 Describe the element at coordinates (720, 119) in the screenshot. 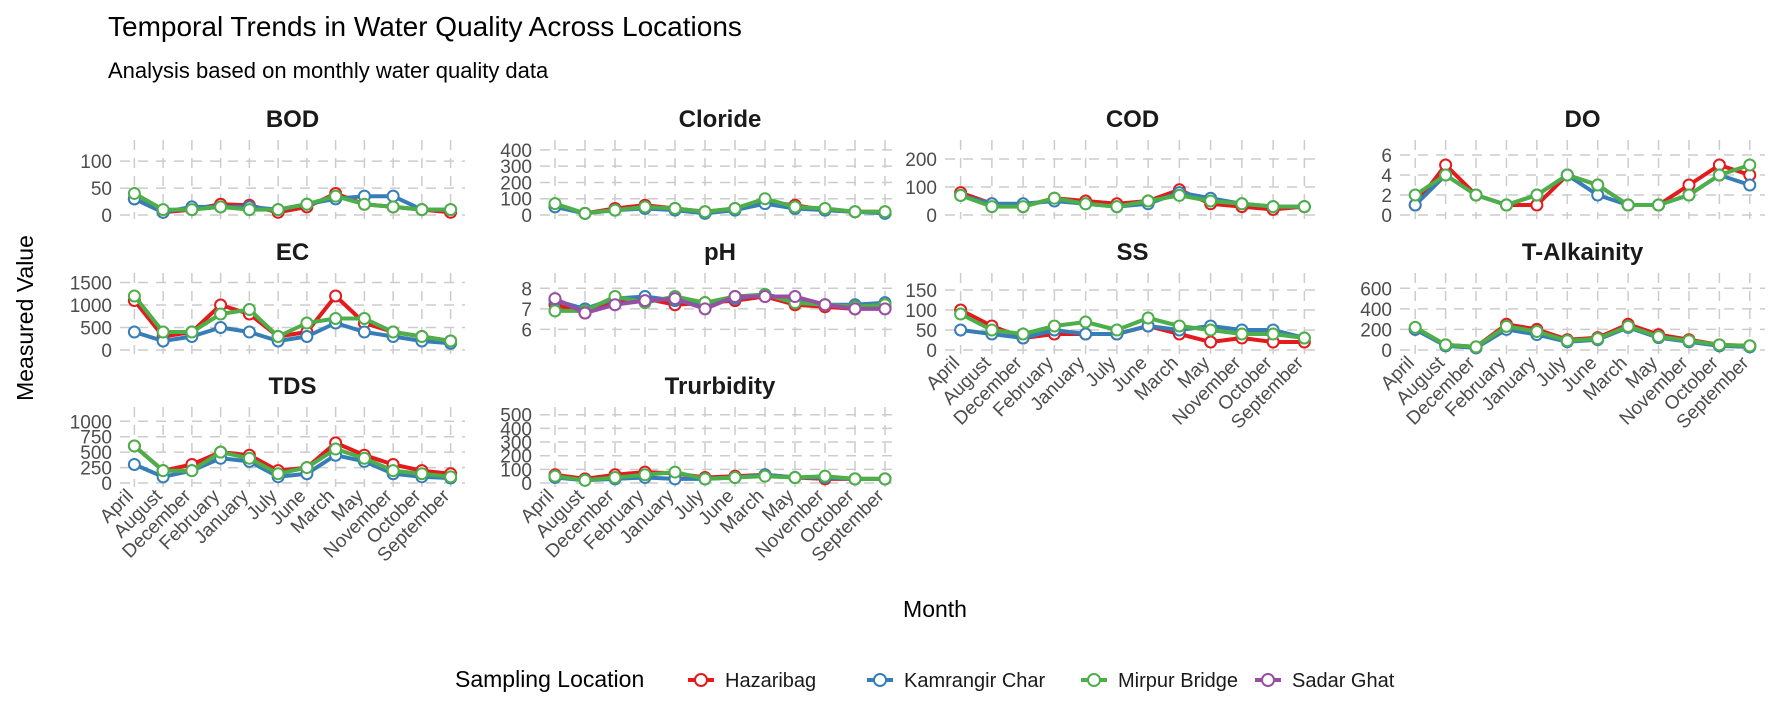

I see `facet-title: Cloride` at that location.